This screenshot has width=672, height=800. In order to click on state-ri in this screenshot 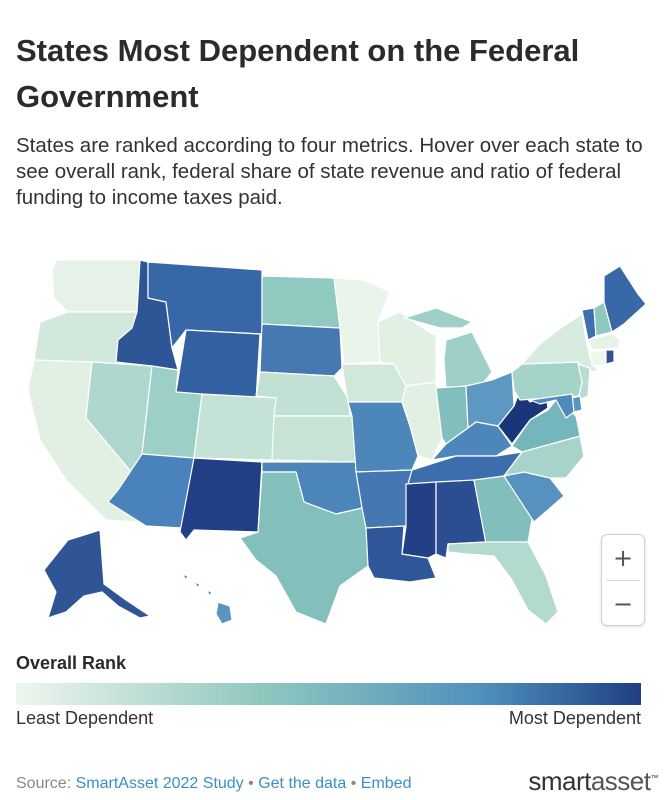, I will do `click(610, 357)`.